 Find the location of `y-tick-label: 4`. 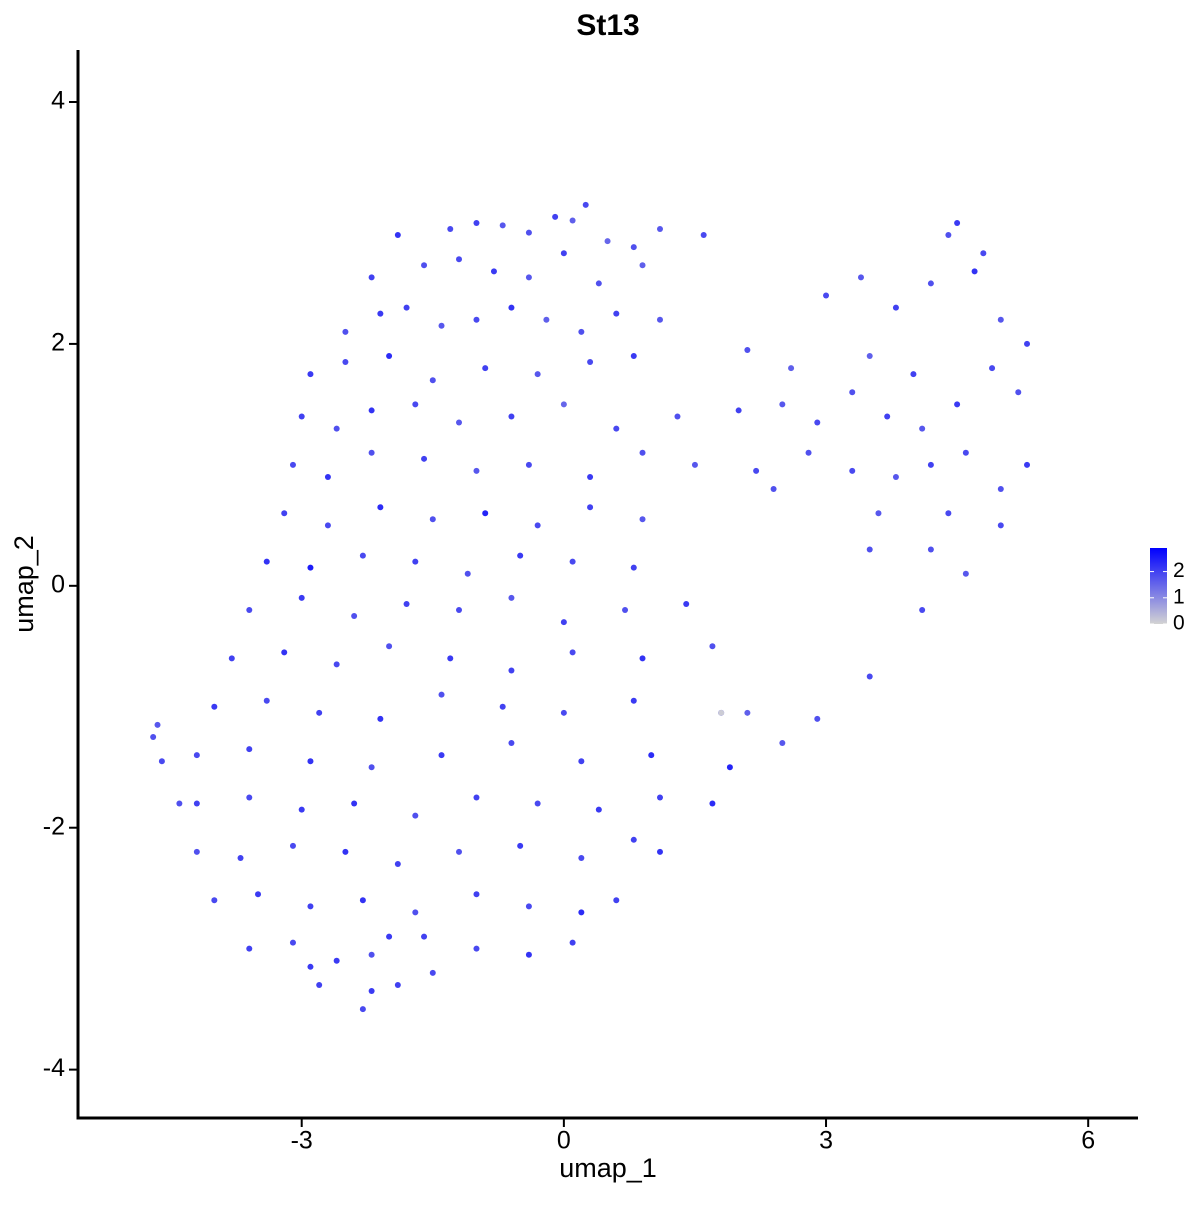

y-tick-label: 4 is located at coordinates (58, 101).